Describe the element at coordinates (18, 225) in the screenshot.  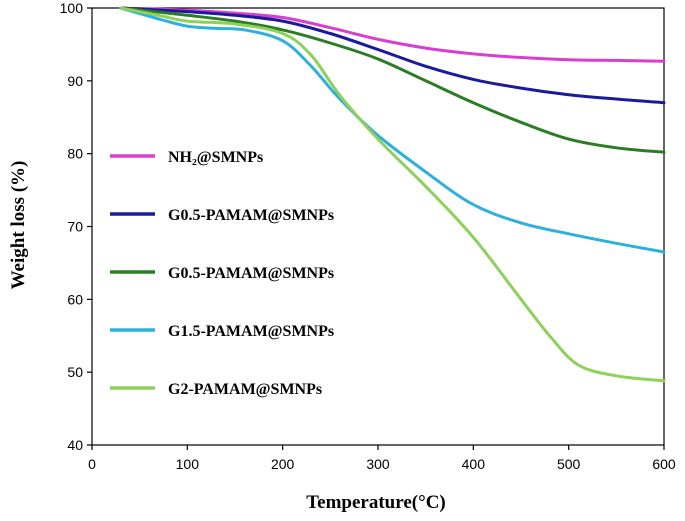
I see `y-axis-title: Weight loss (%)` at that location.